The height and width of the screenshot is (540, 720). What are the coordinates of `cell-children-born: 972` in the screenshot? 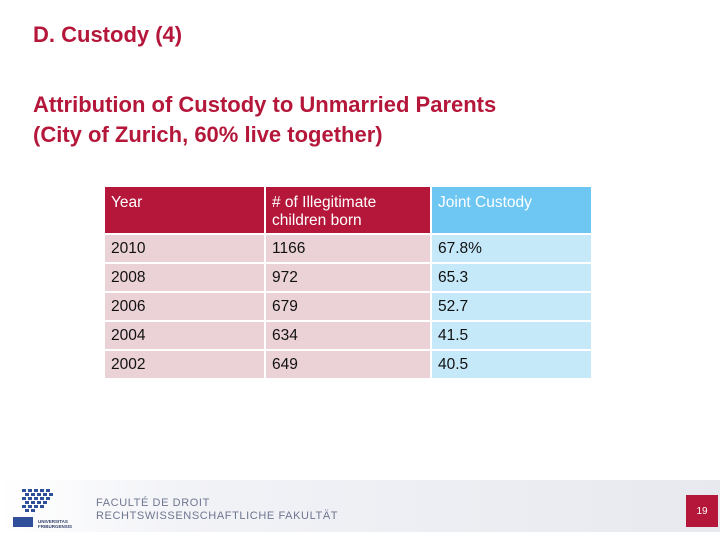 It's located at (348, 277).